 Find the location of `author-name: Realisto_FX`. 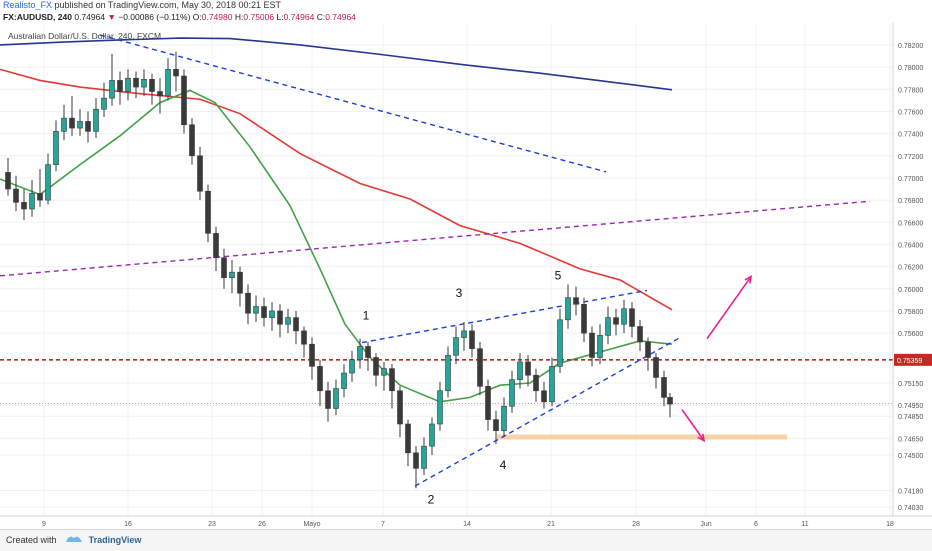

author-name: Realisto_FX is located at coordinates (28, 5).